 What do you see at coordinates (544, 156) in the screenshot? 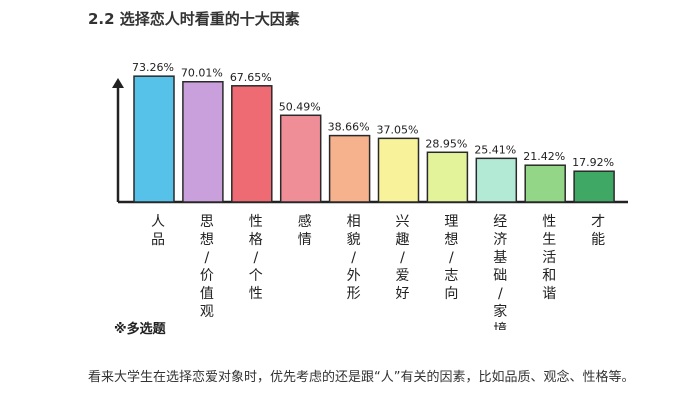
I see `bar-value-label: 21.42%` at bounding box center [544, 156].